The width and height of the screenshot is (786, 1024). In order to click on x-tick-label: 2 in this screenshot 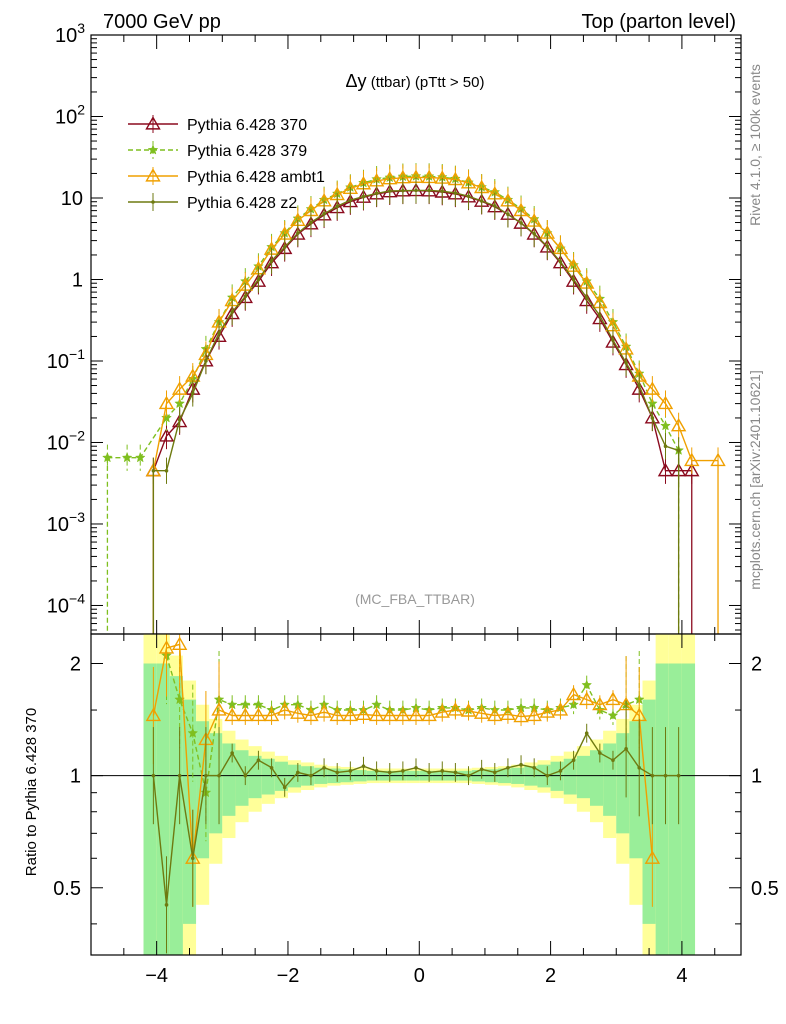, I will do `click(550, 976)`.